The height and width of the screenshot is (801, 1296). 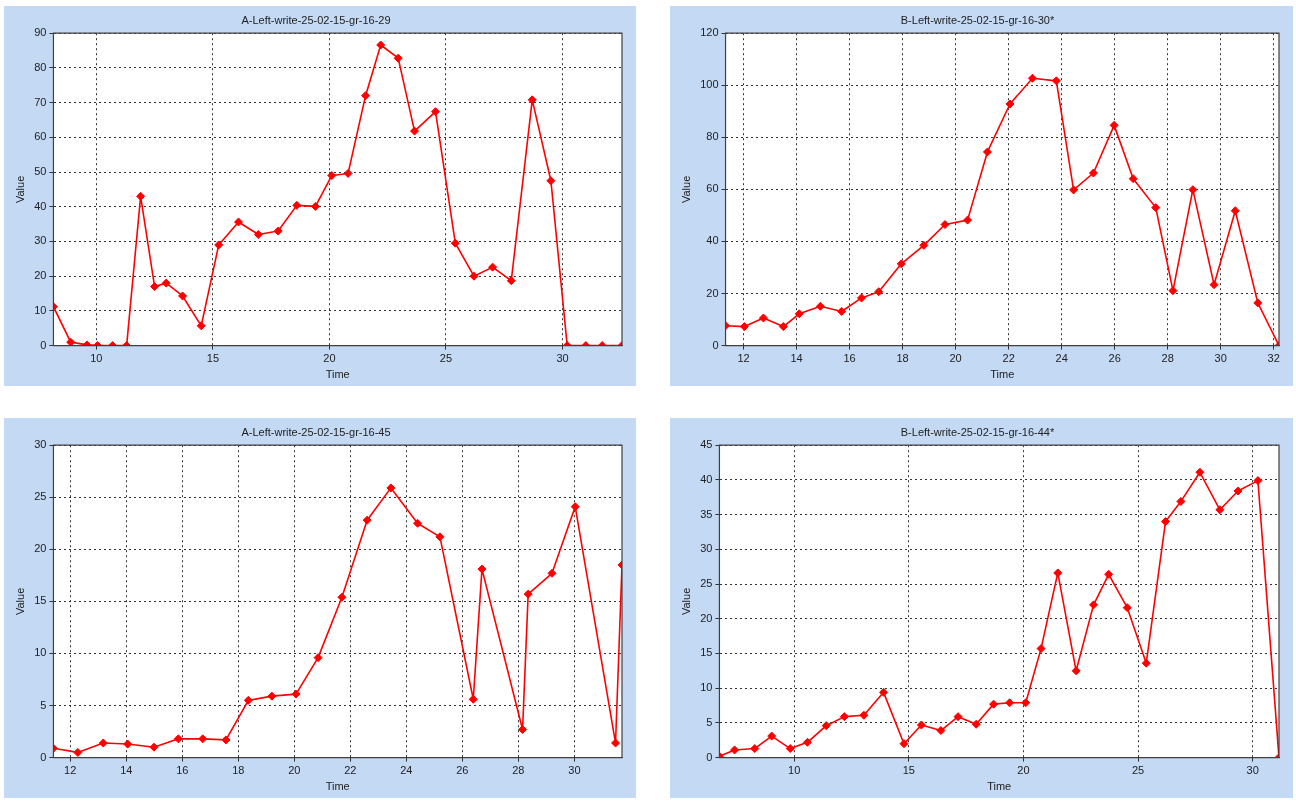 I want to click on y-tick-label: 70, so click(x=40, y=101).